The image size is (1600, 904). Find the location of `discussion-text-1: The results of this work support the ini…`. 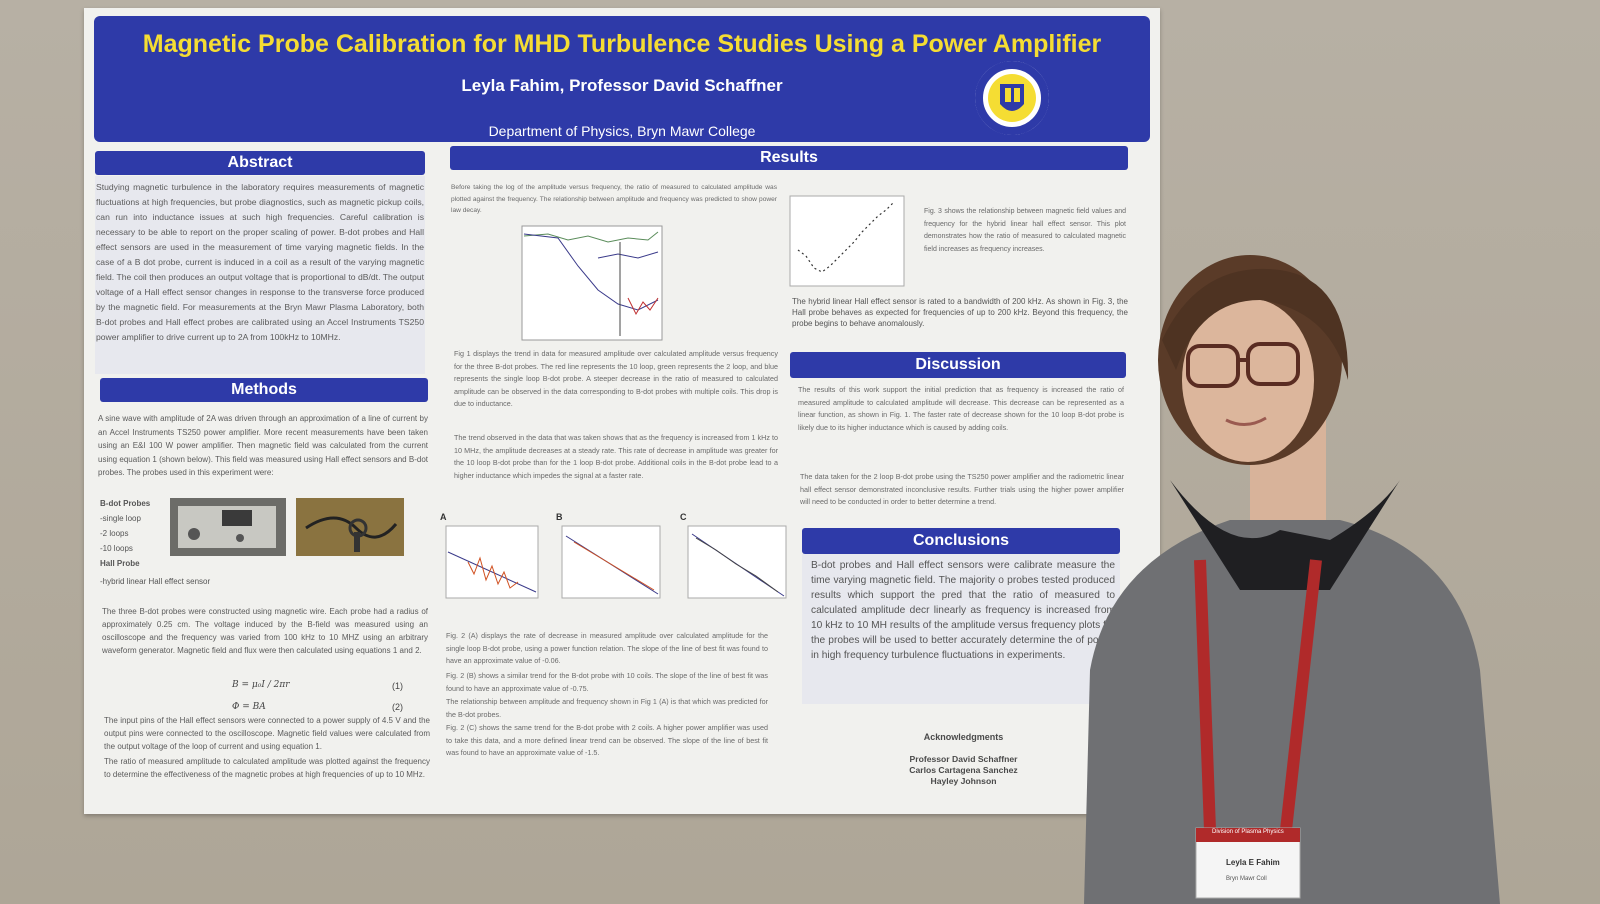

discussion-text-1: The results of this work support the ini… is located at coordinates (961, 408).